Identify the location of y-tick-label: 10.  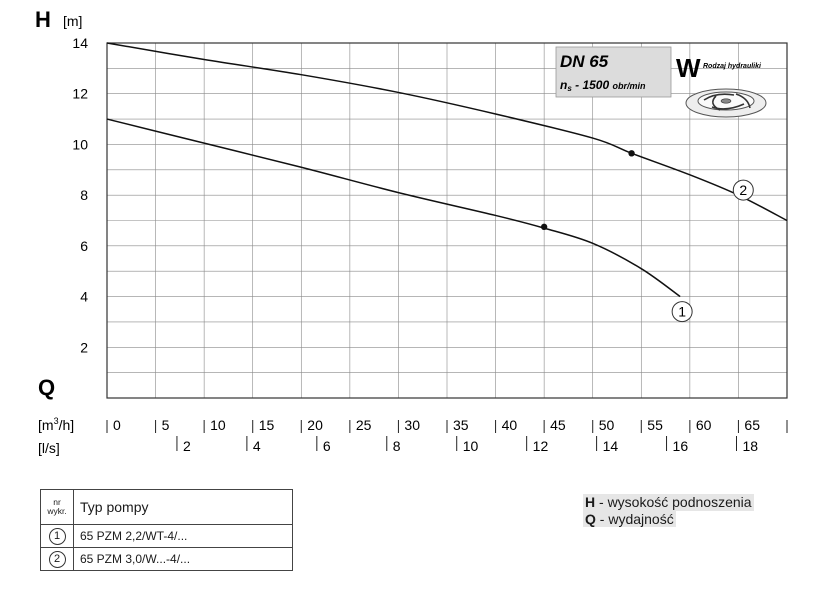
(80, 144).